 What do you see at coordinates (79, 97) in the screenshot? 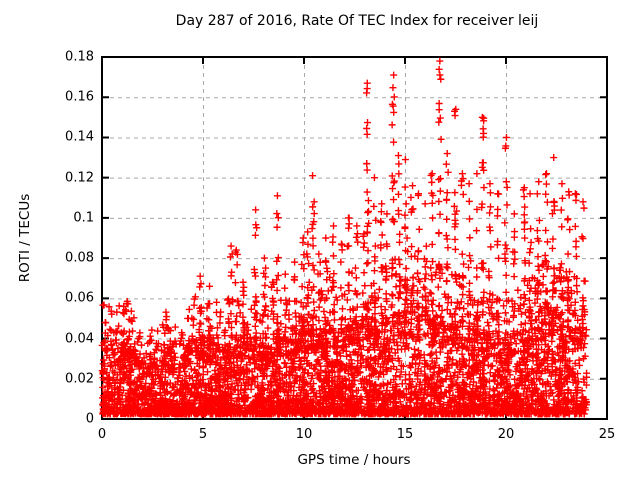
I see `y-tick-label: 0.16` at bounding box center [79, 97].